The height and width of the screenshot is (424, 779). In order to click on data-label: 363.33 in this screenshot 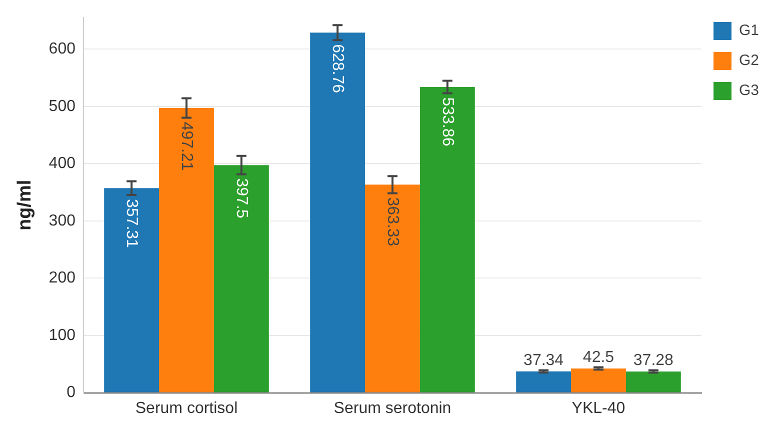, I will do `click(393, 221)`.